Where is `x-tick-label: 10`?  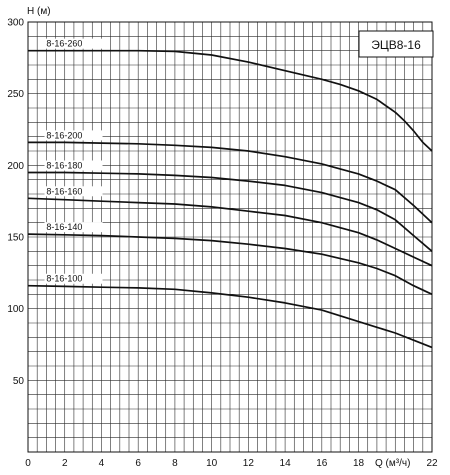 x-tick-label: 10 is located at coordinates (212, 463).